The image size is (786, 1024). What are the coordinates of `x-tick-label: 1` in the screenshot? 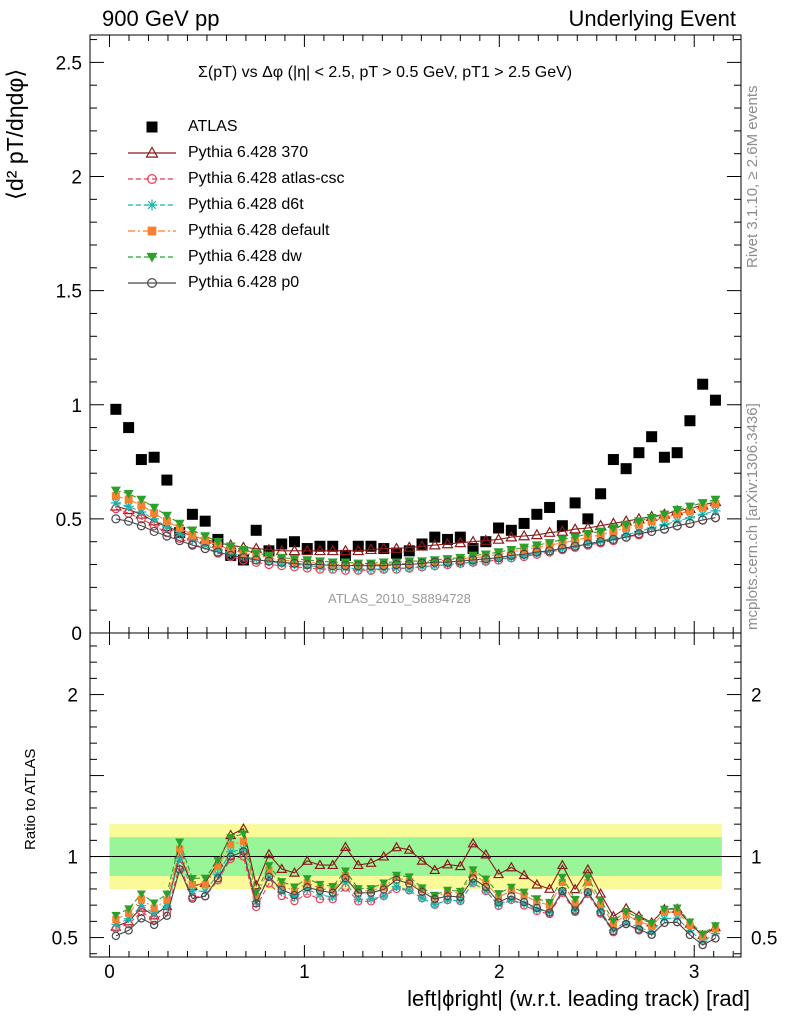 It's located at (304, 972).